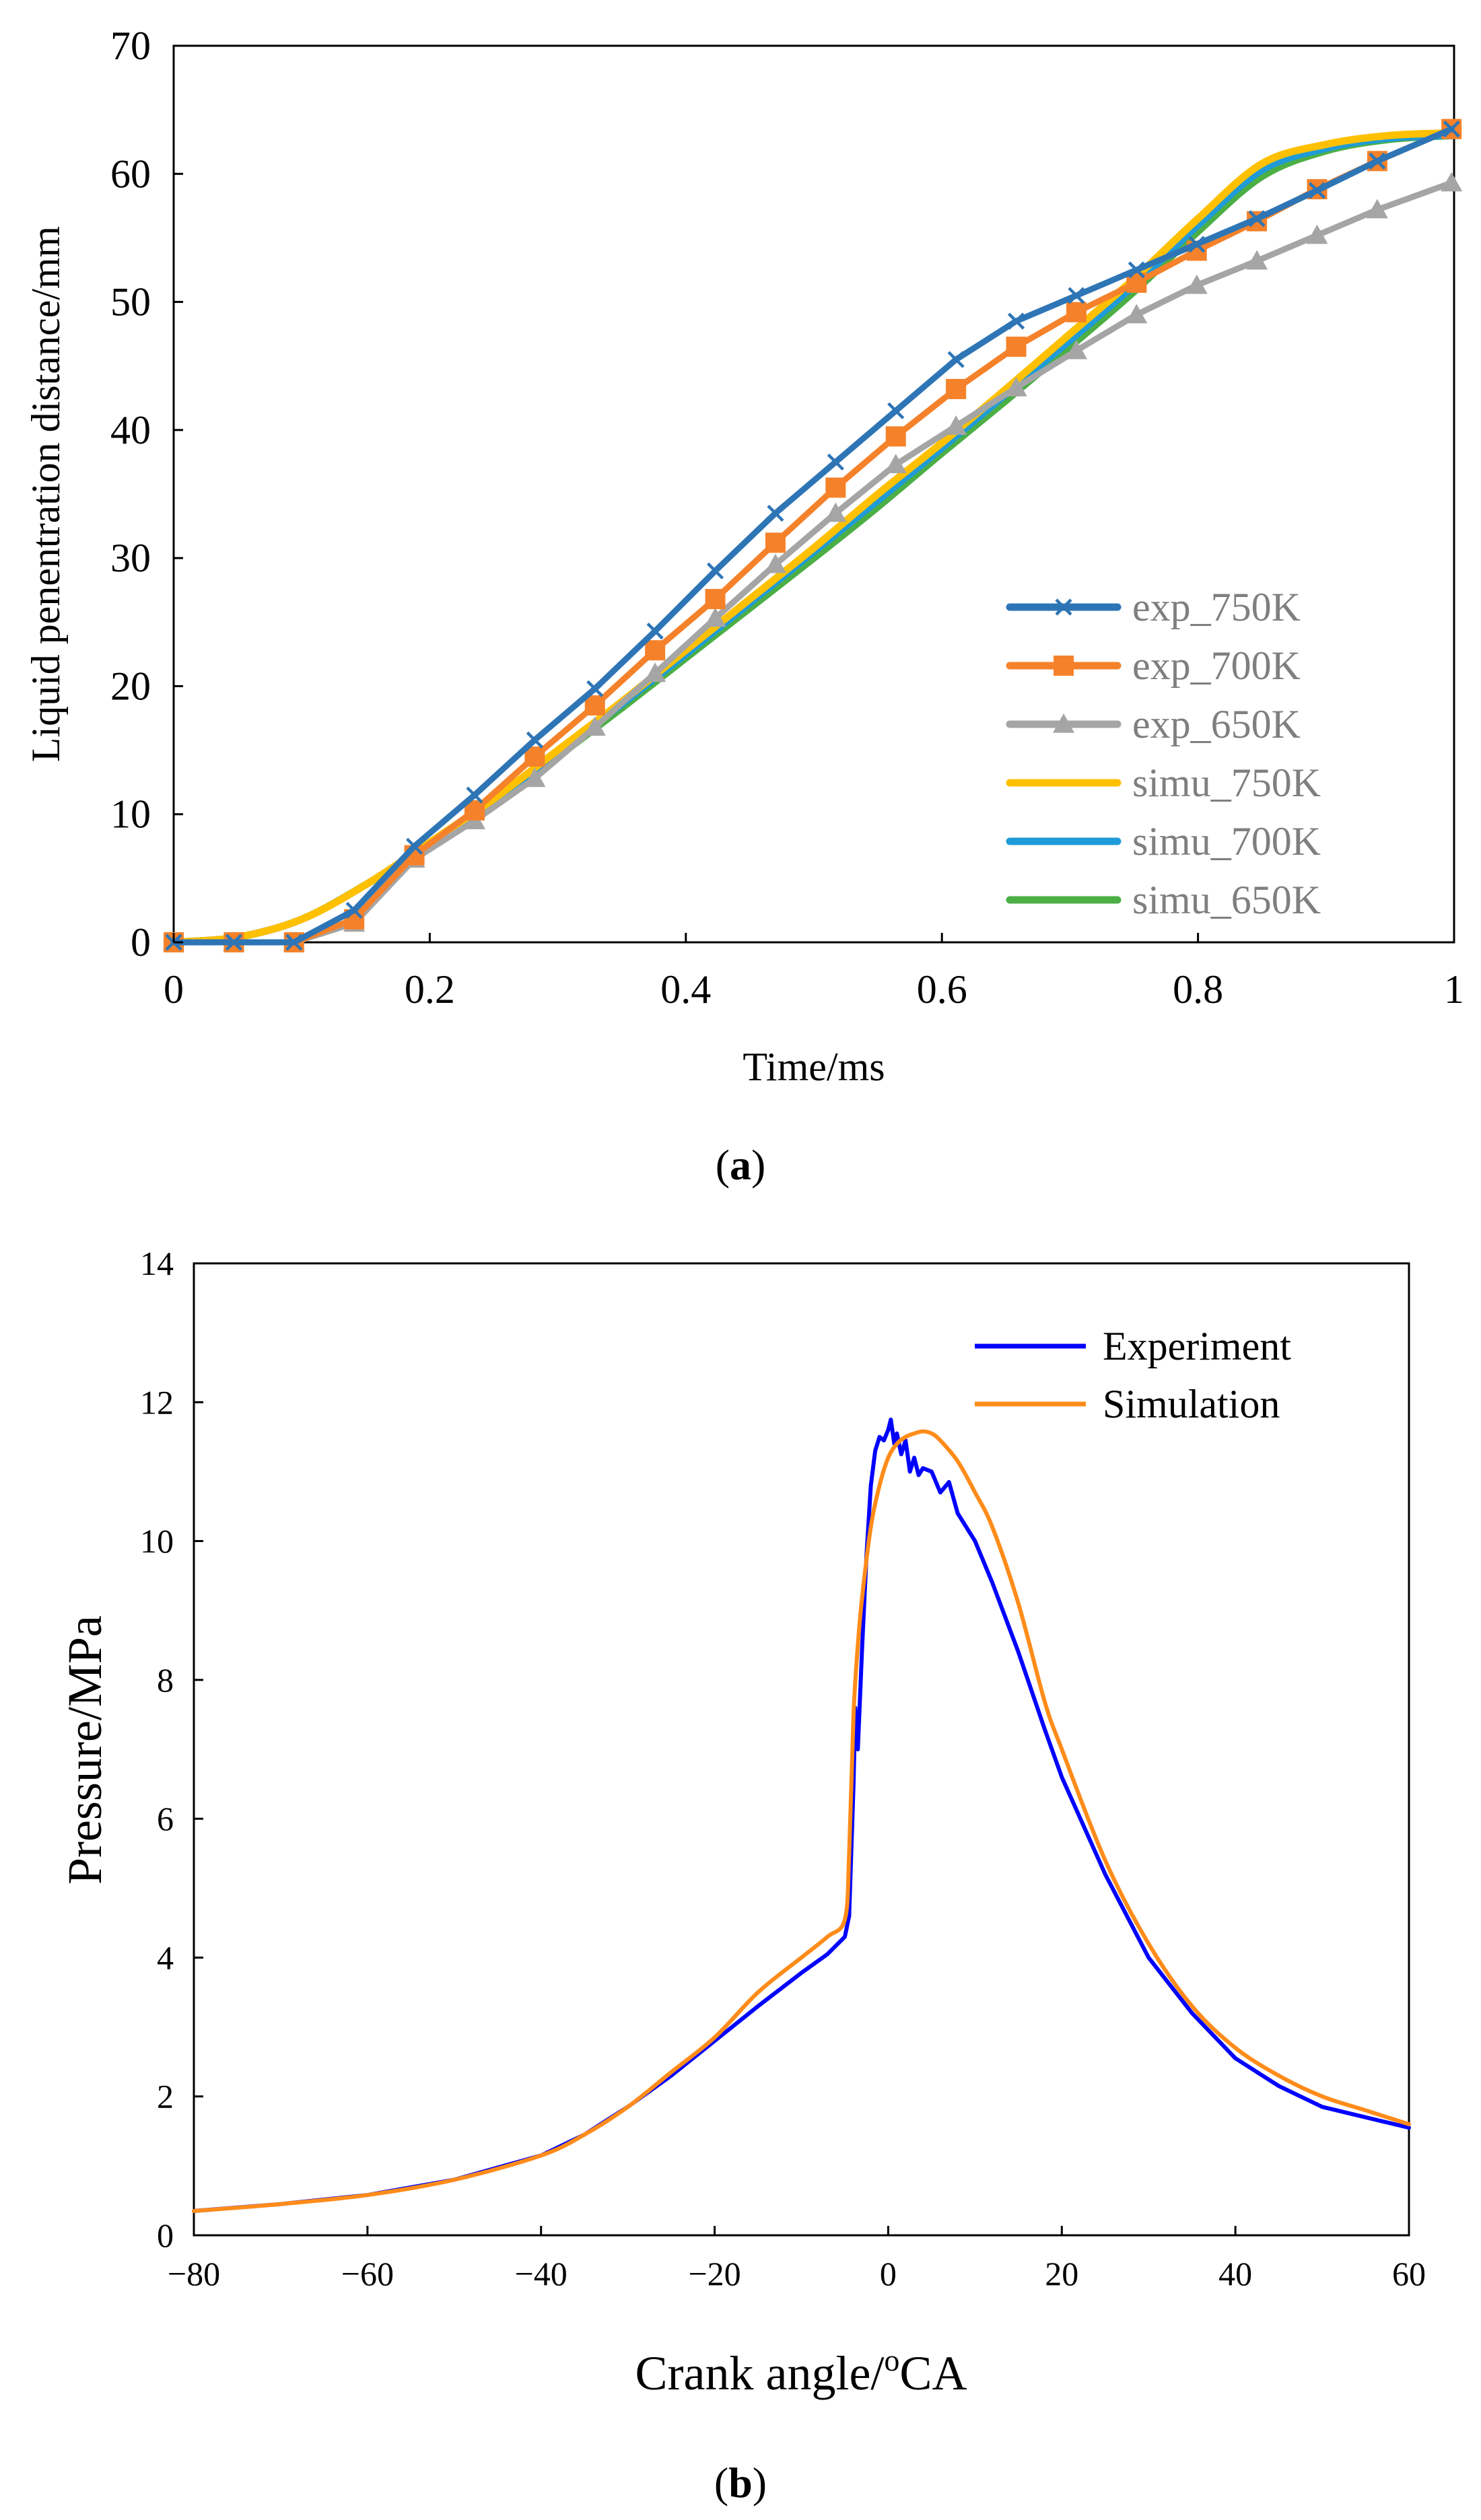  I want to click on panel-b-y-tick-label: 2, so click(165, 2097).